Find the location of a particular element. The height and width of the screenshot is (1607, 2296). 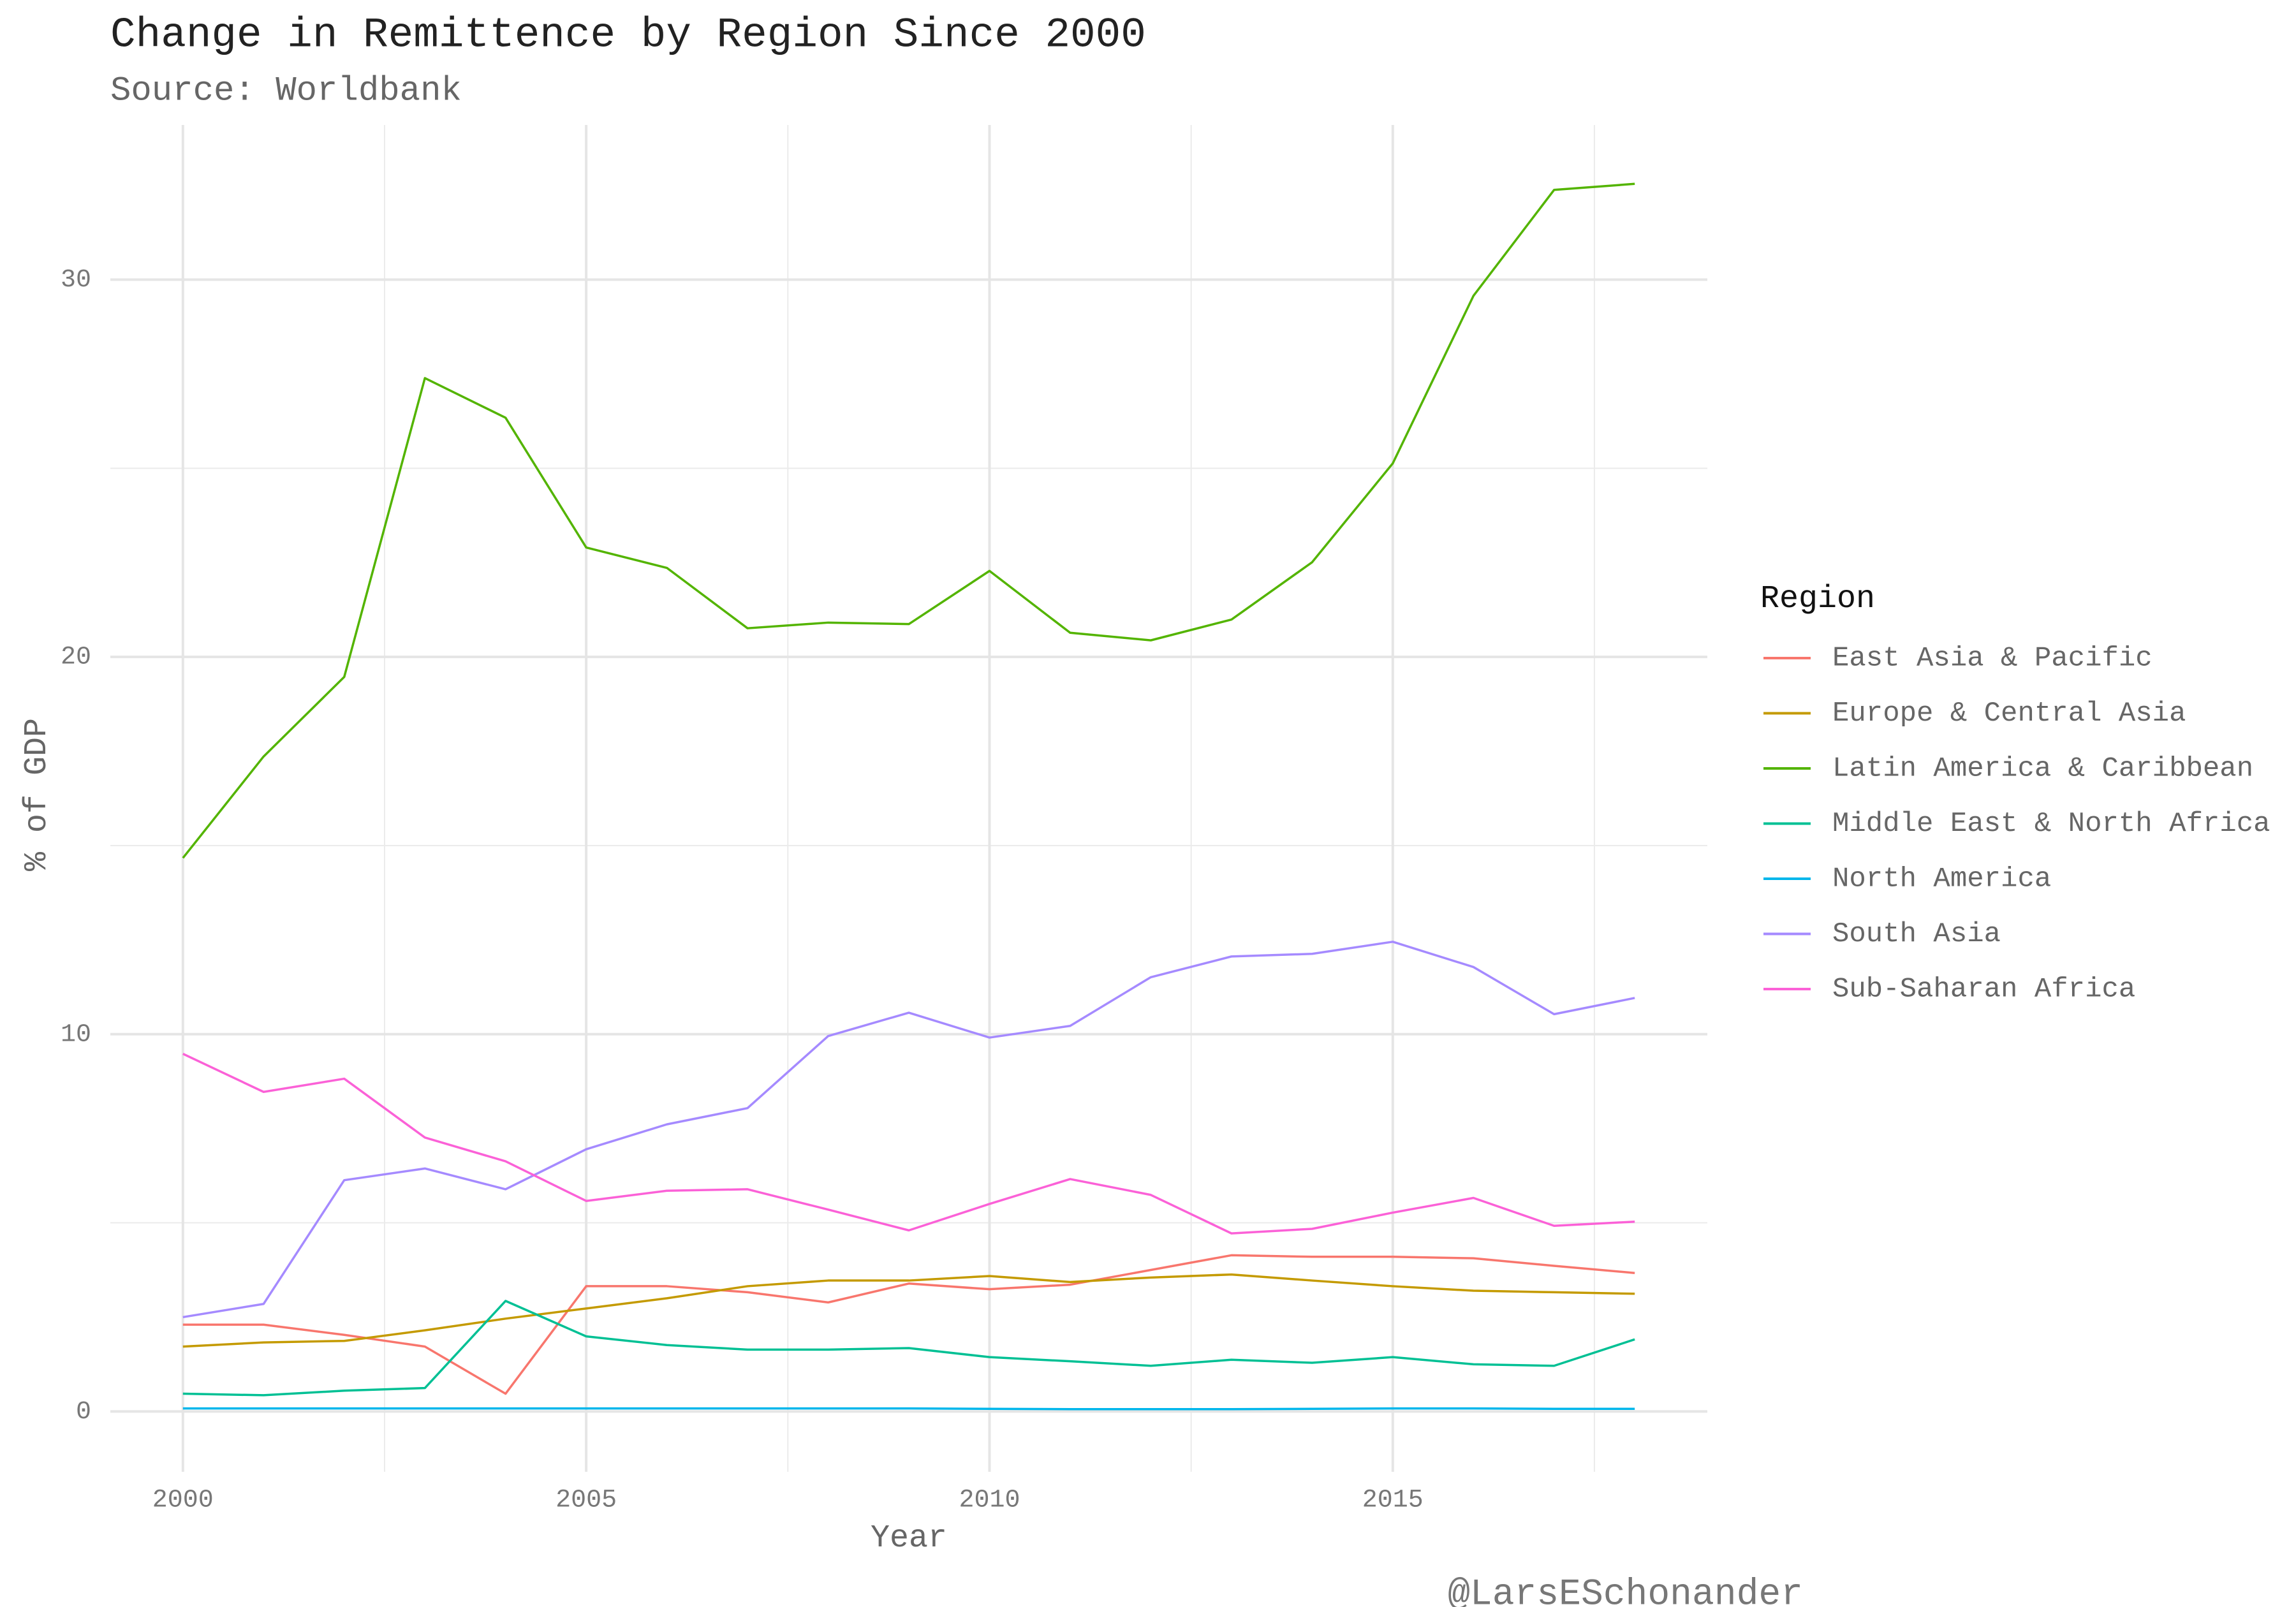

caption: @LarsESchonander is located at coordinates (1626, 1590).